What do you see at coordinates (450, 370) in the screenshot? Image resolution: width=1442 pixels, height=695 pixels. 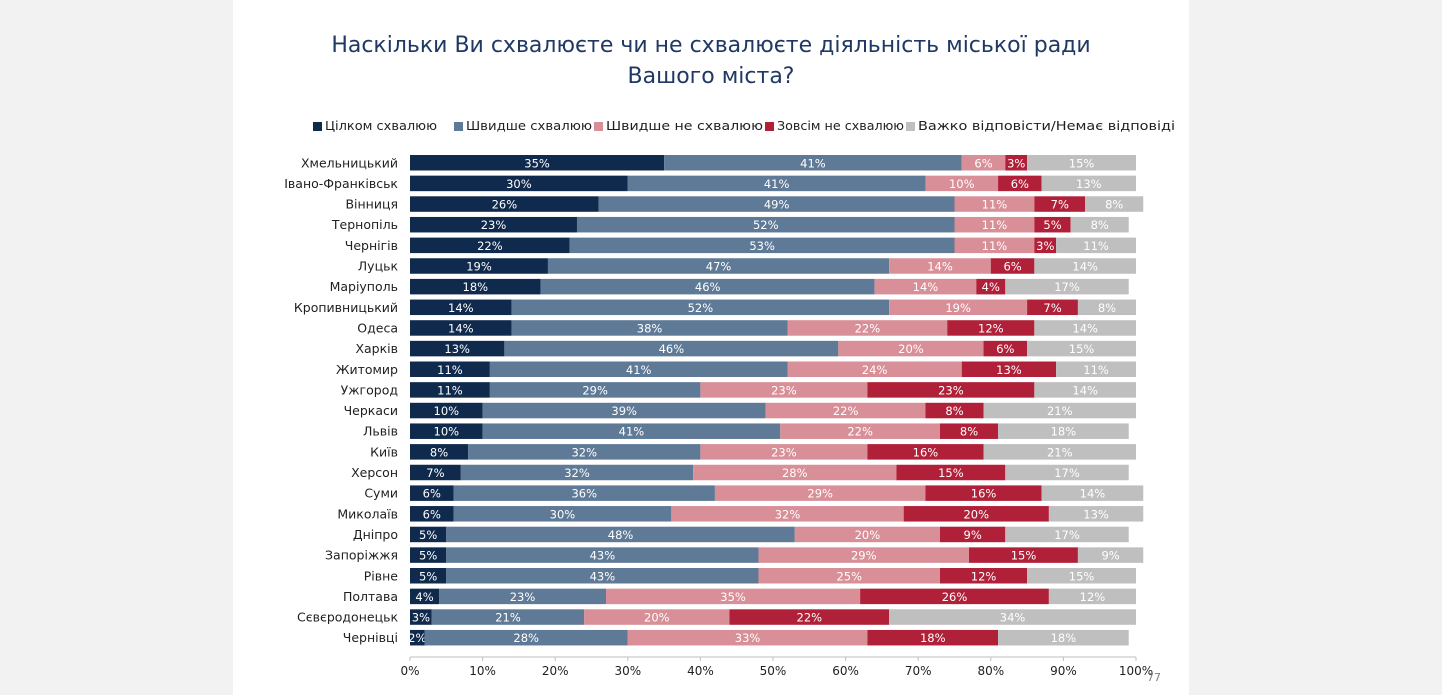 I see `data-label: 11%` at bounding box center [450, 370].